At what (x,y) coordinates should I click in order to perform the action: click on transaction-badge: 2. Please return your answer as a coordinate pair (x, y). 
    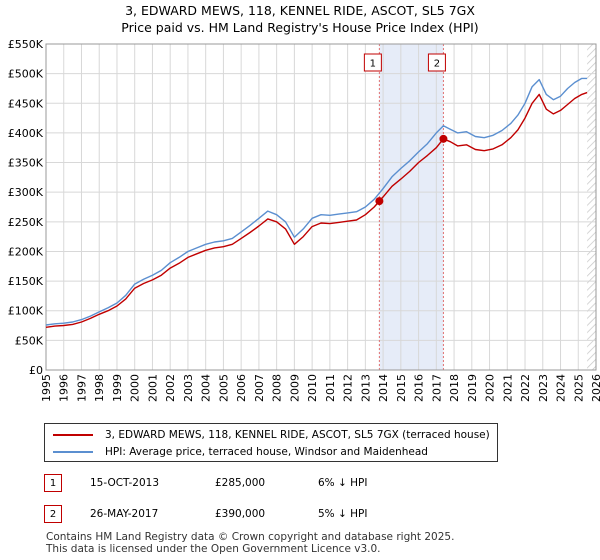
    Looking at the image, I should click on (53, 514).